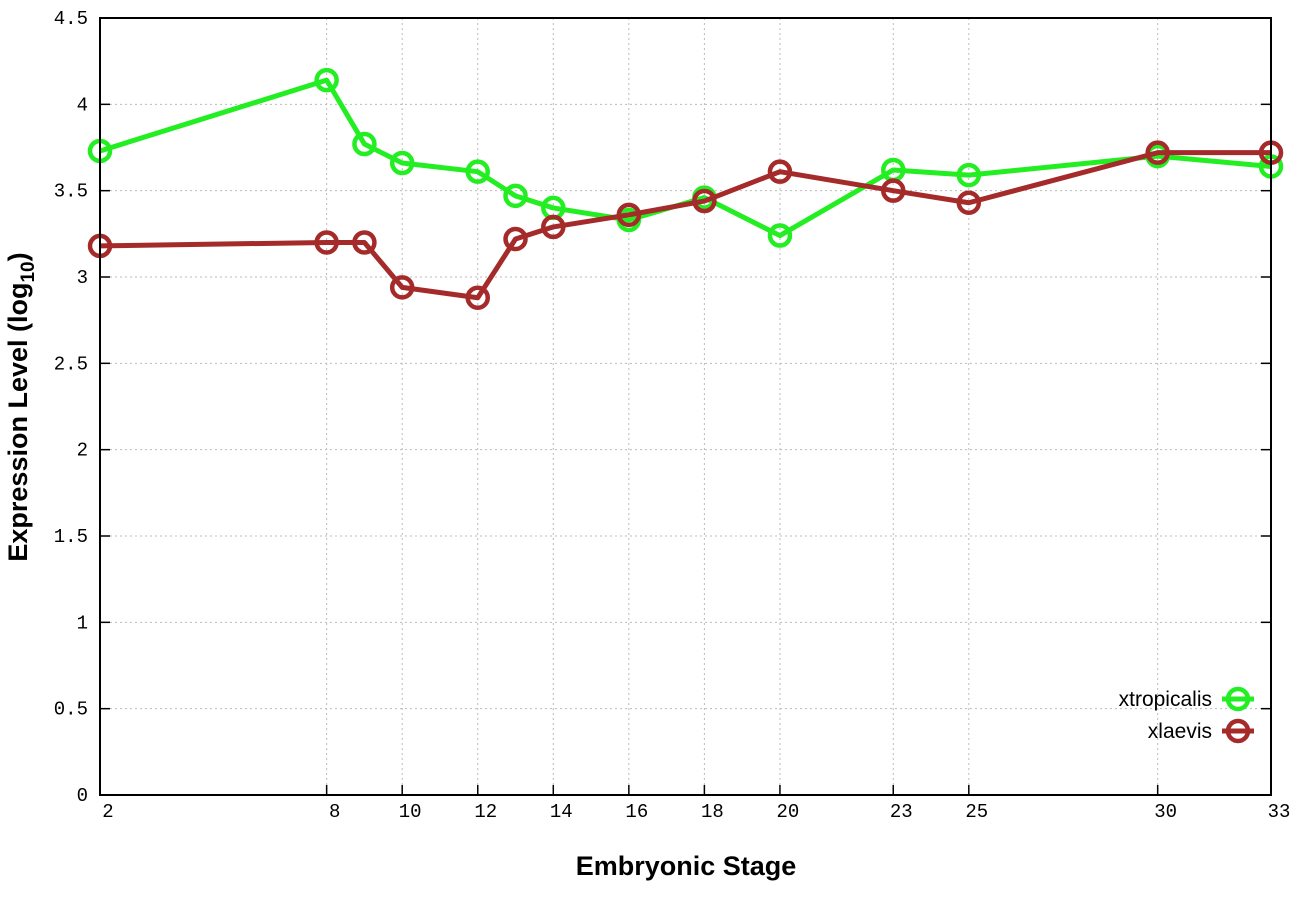  Describe the element at coordinates (107, 812) in the screenshot. I see `x-tick-label: 2` at that location.